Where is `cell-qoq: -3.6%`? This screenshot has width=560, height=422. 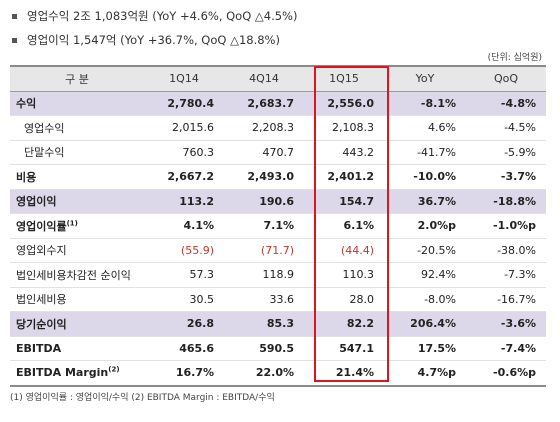 cell-qoq: -3.6% is located at coordinates (506, 324).